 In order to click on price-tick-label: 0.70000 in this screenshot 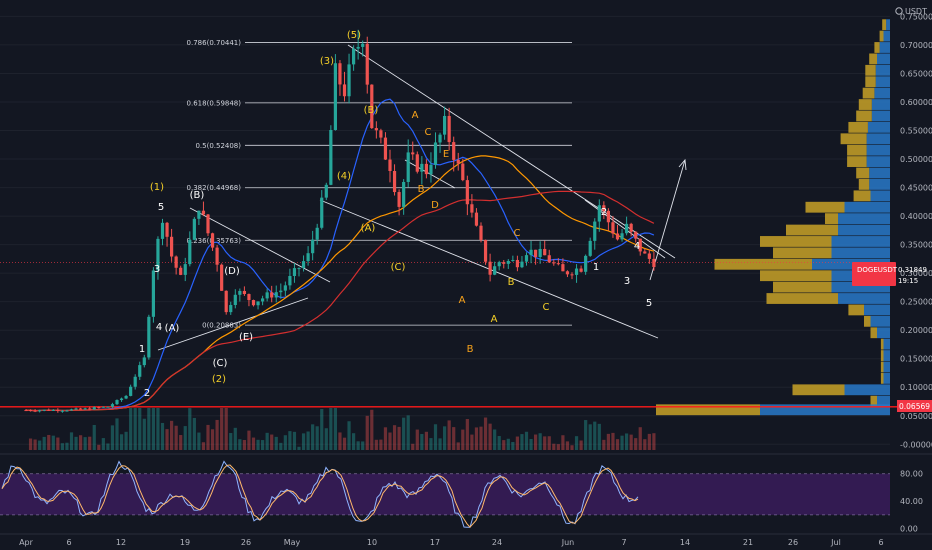, I will do `click(916, 45)`.